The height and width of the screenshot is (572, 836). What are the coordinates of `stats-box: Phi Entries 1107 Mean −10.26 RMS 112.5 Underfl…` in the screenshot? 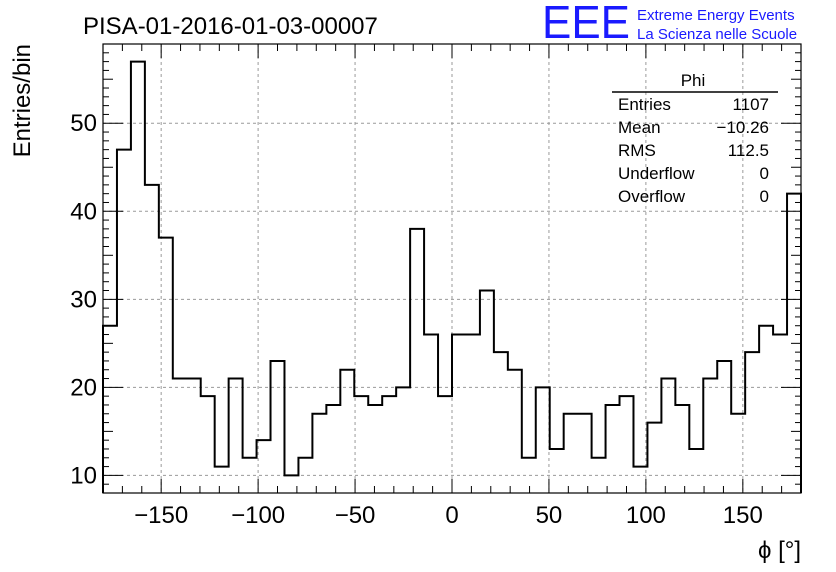 It's located at (695, 138).